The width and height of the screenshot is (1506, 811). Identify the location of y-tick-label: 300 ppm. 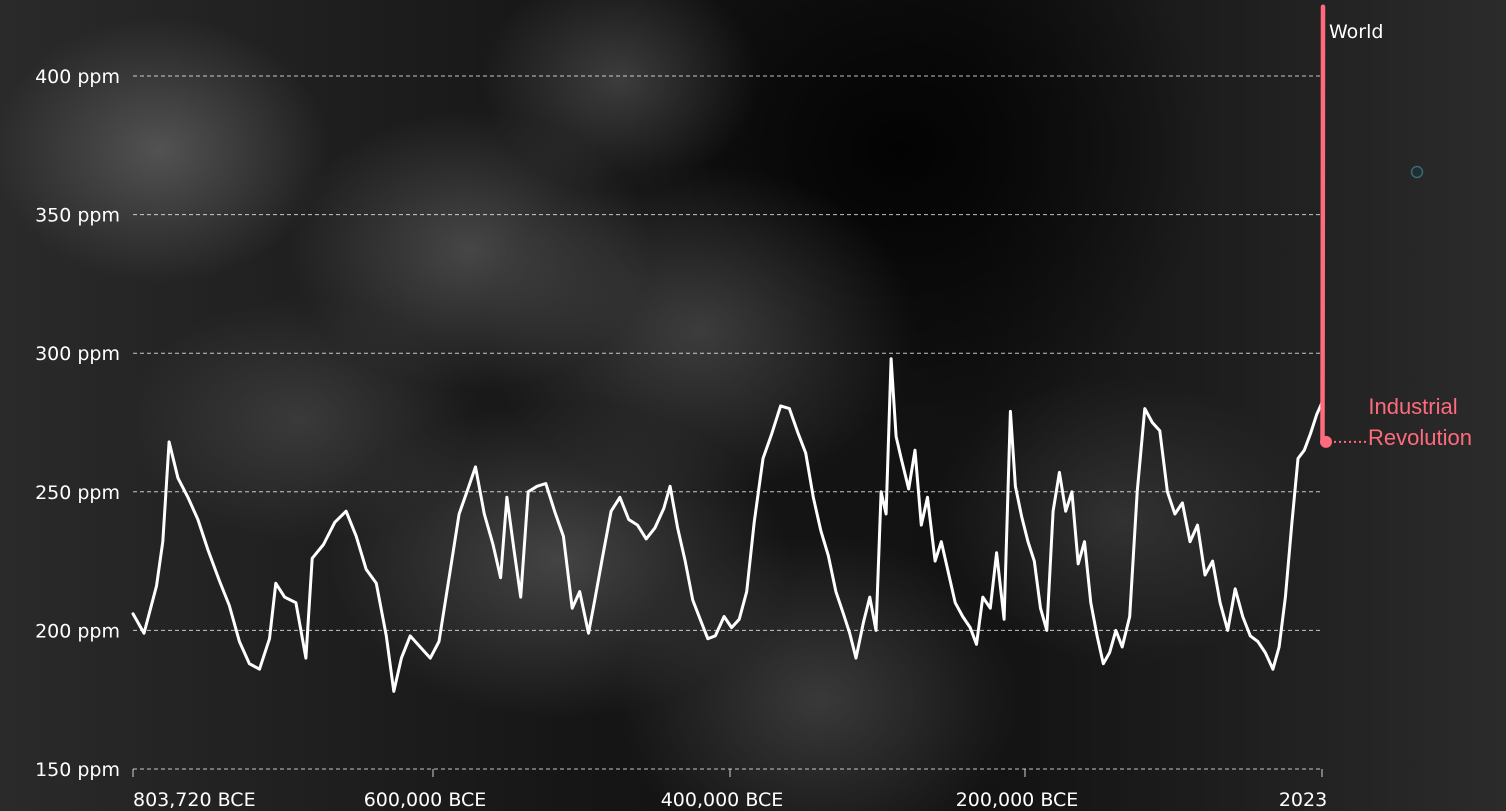
(77, 354).